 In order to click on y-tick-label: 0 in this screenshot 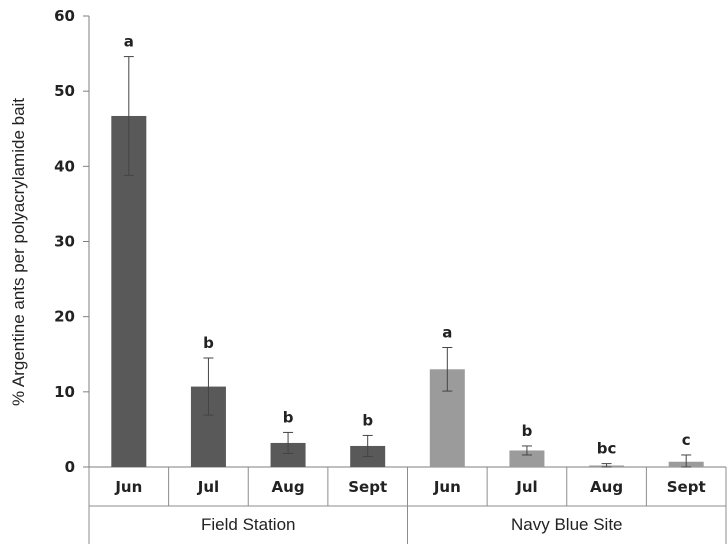, I will do `click(70, 467)`.